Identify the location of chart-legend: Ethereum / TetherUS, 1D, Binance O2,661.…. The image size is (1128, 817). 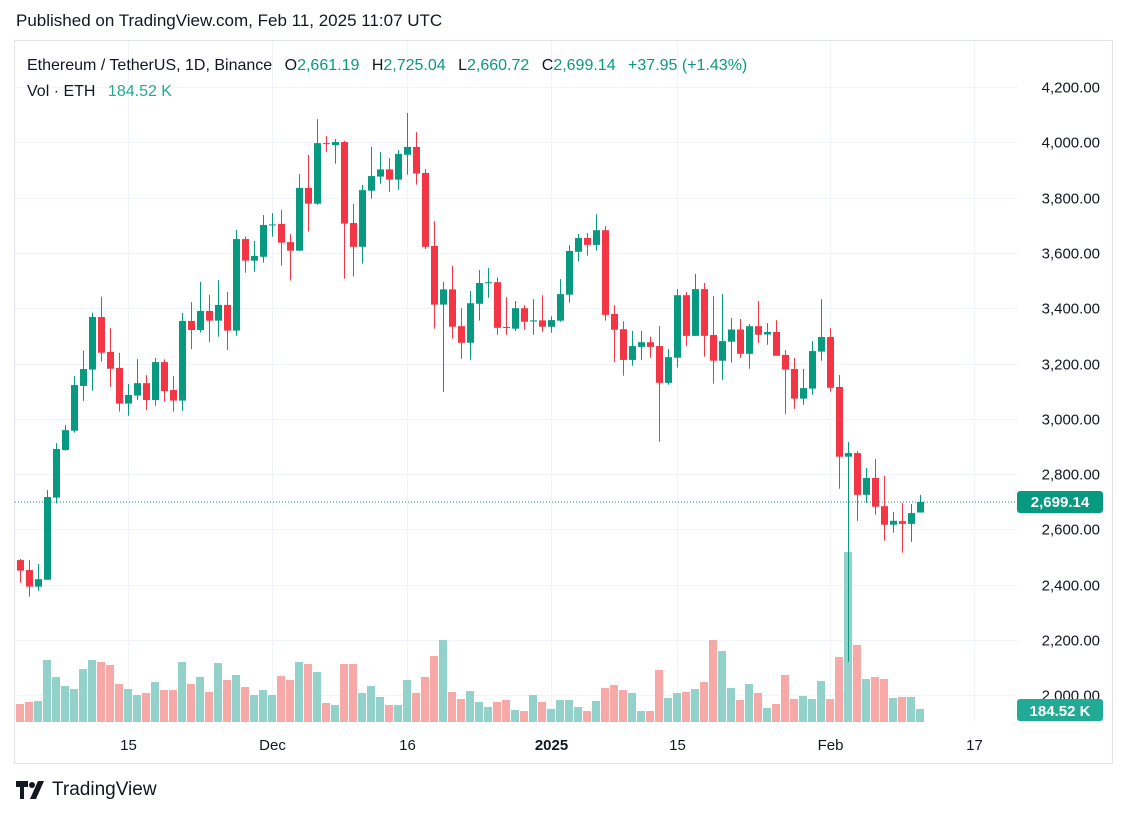
(387, 79).